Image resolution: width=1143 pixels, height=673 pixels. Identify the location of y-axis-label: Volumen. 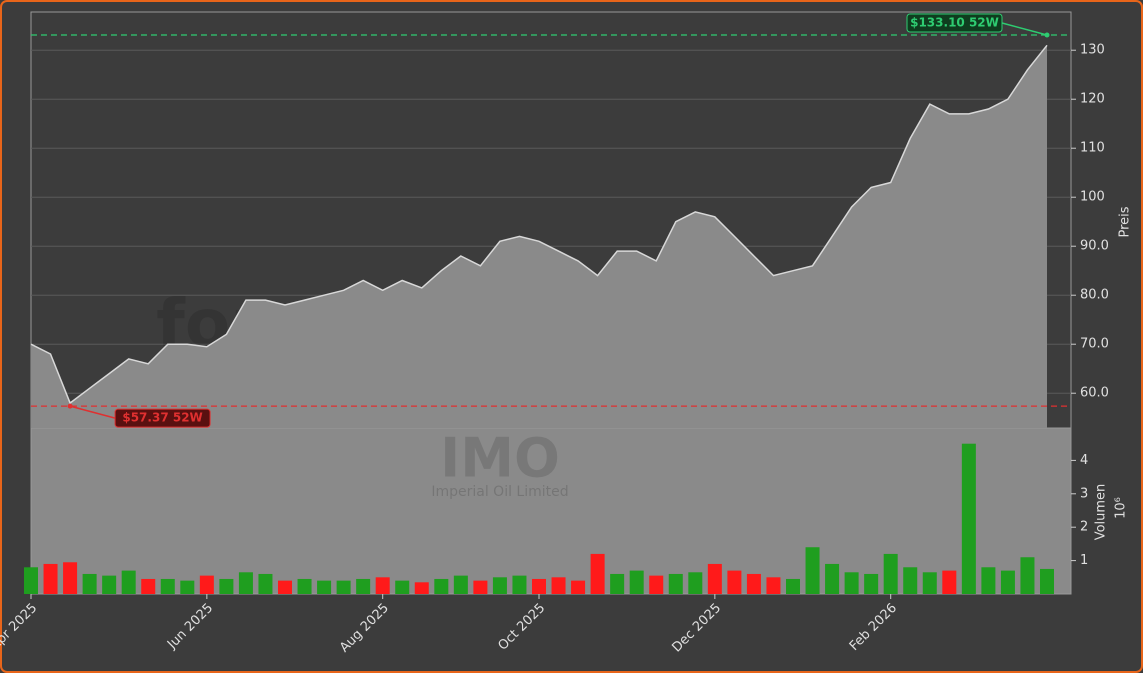
(1101, 512).